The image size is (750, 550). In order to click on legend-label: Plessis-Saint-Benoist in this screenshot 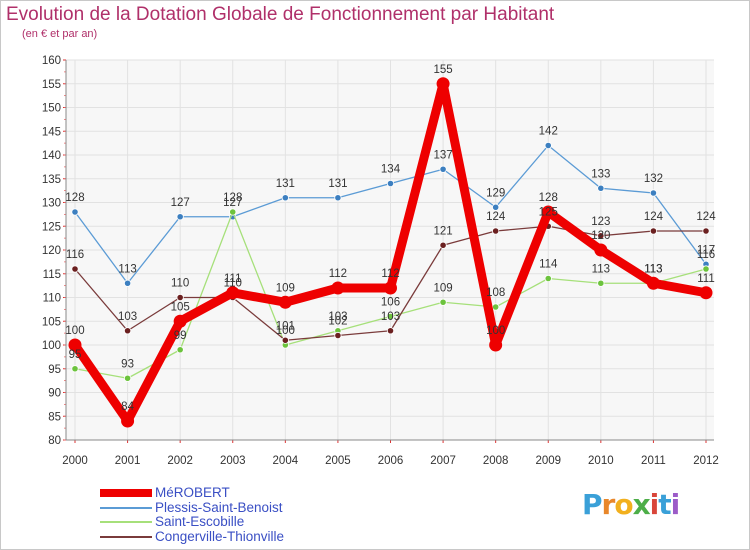, I will do `click(219, 507)`.